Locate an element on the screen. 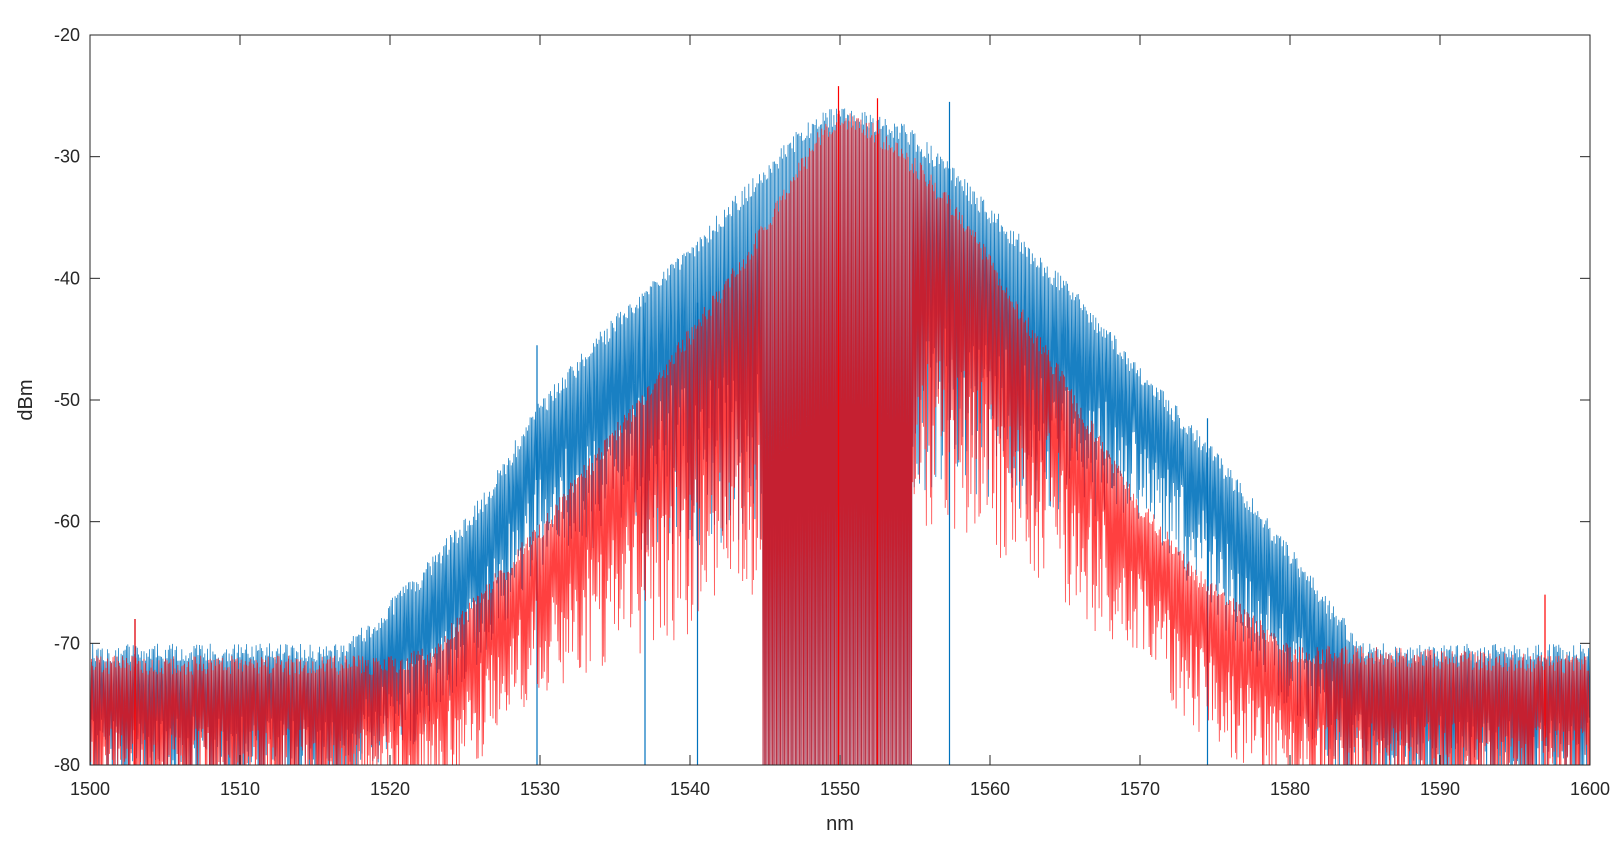 This screenshot has width=1623, height=845. x-tick-label: 1520 is located at coordinates (390, 789).